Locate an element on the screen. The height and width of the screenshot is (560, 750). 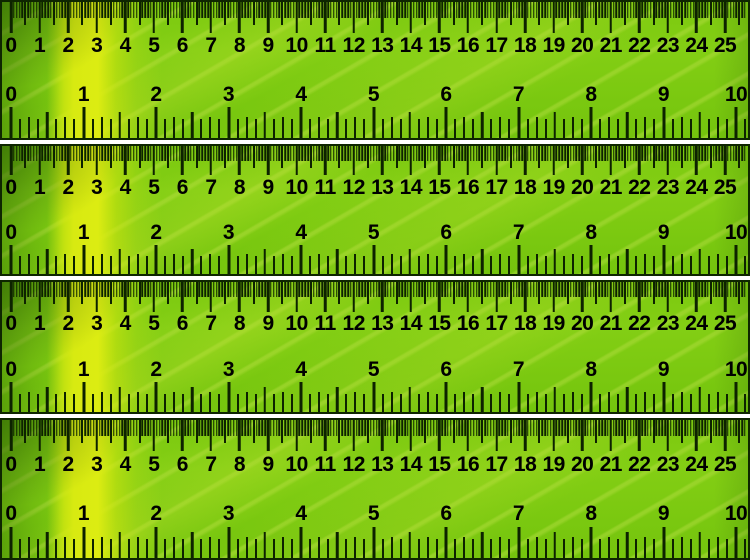
inch-label: 9 is located at coordinates (663, 513).